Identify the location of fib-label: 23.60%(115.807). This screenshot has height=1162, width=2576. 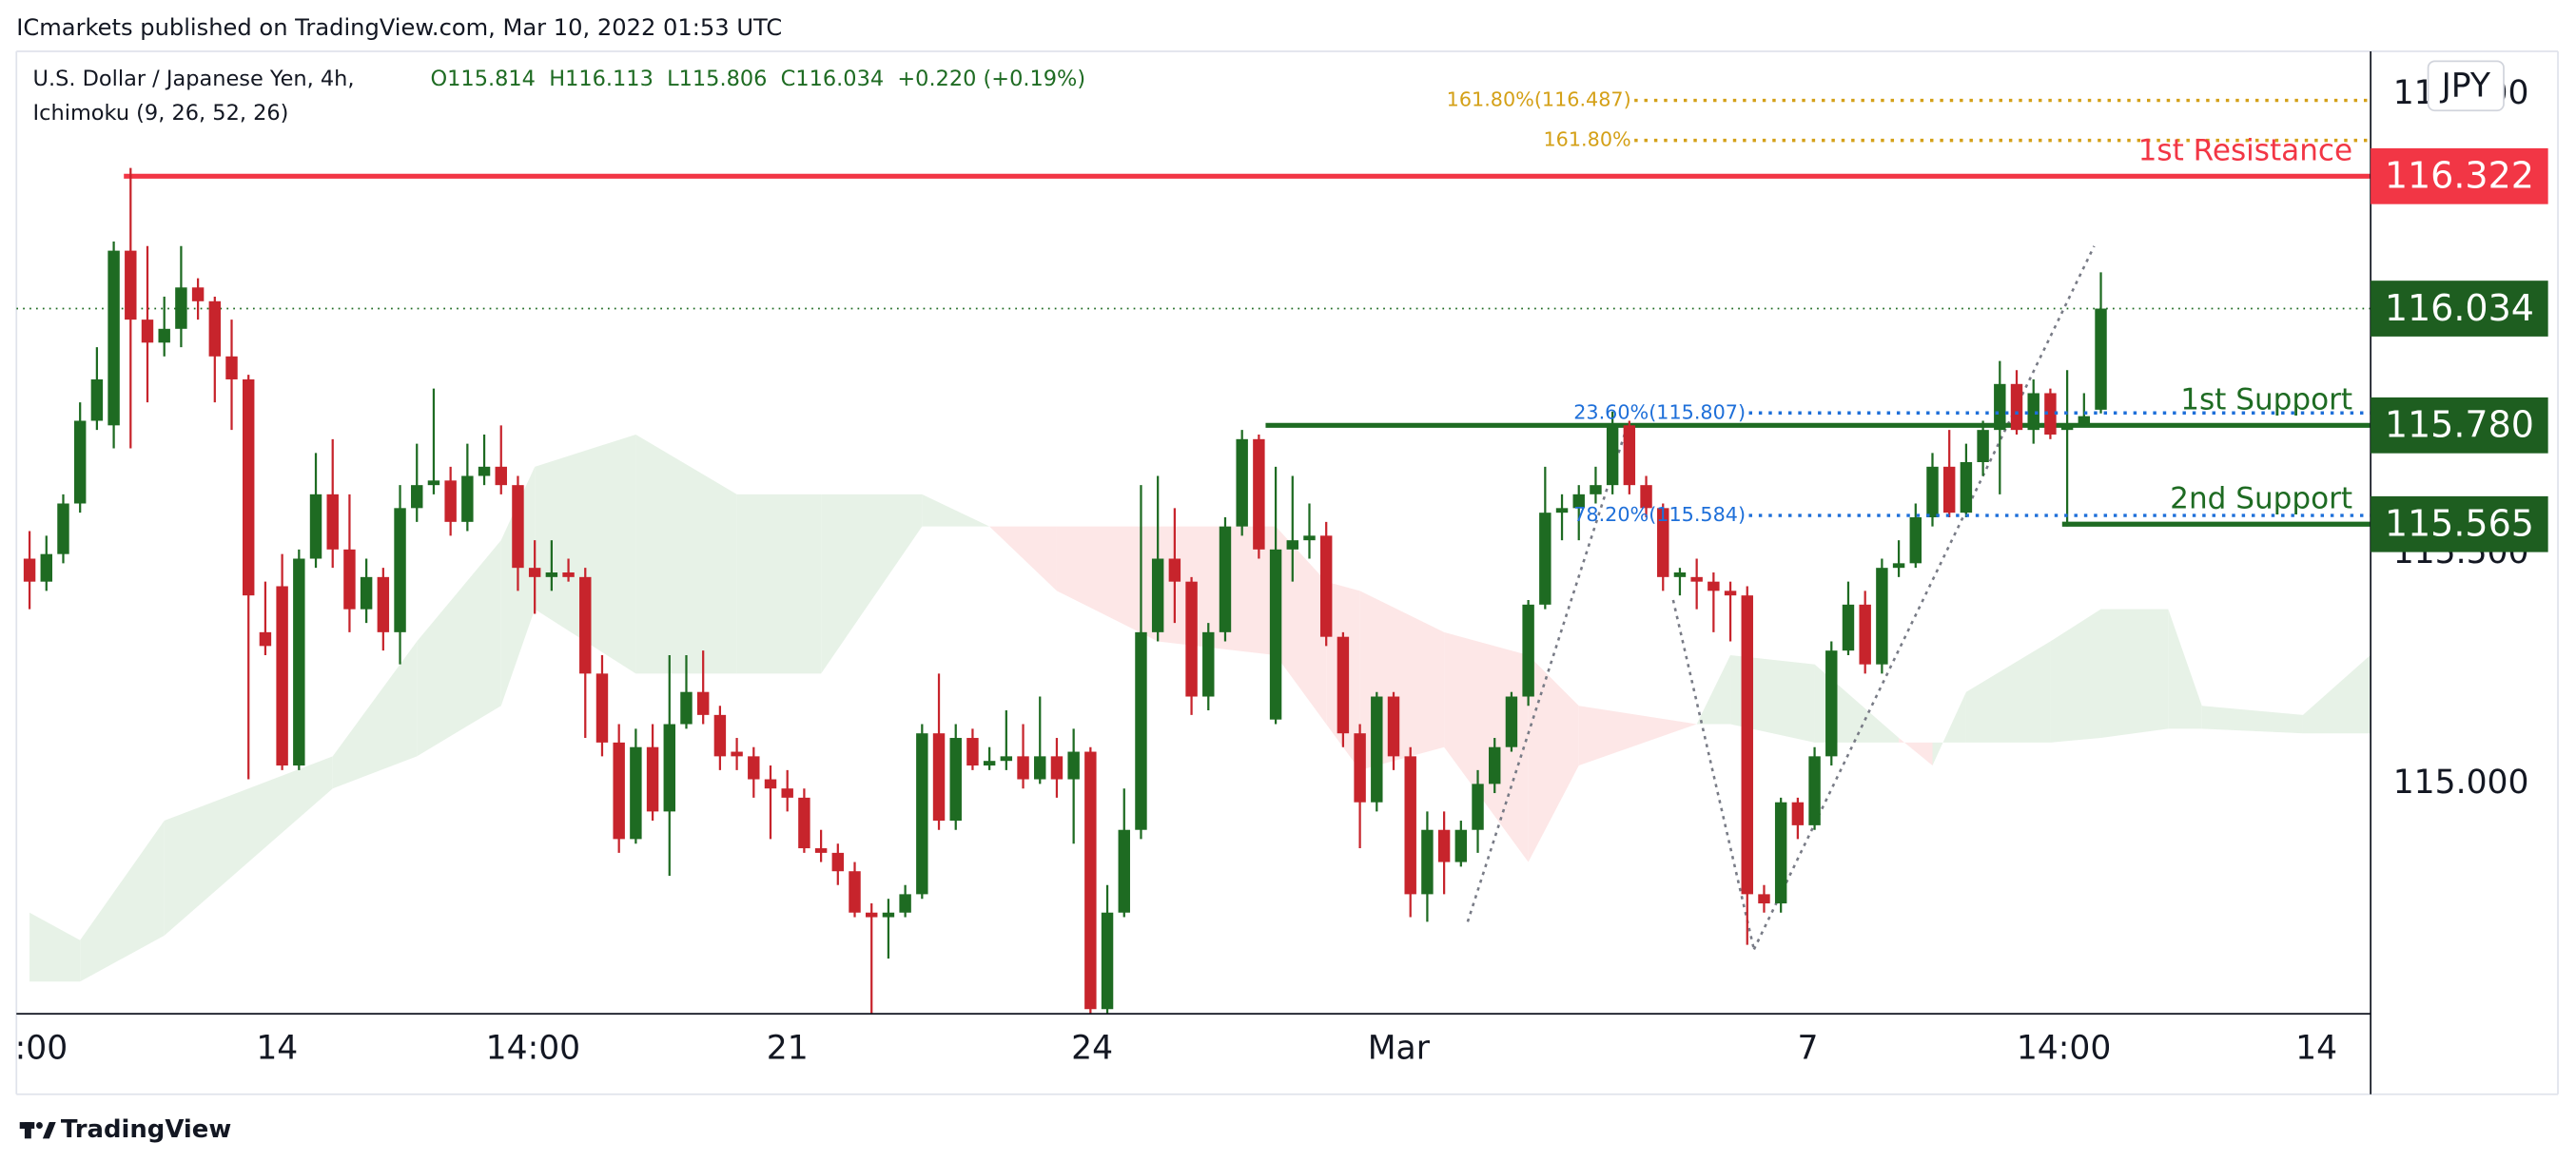
(1660, 411).